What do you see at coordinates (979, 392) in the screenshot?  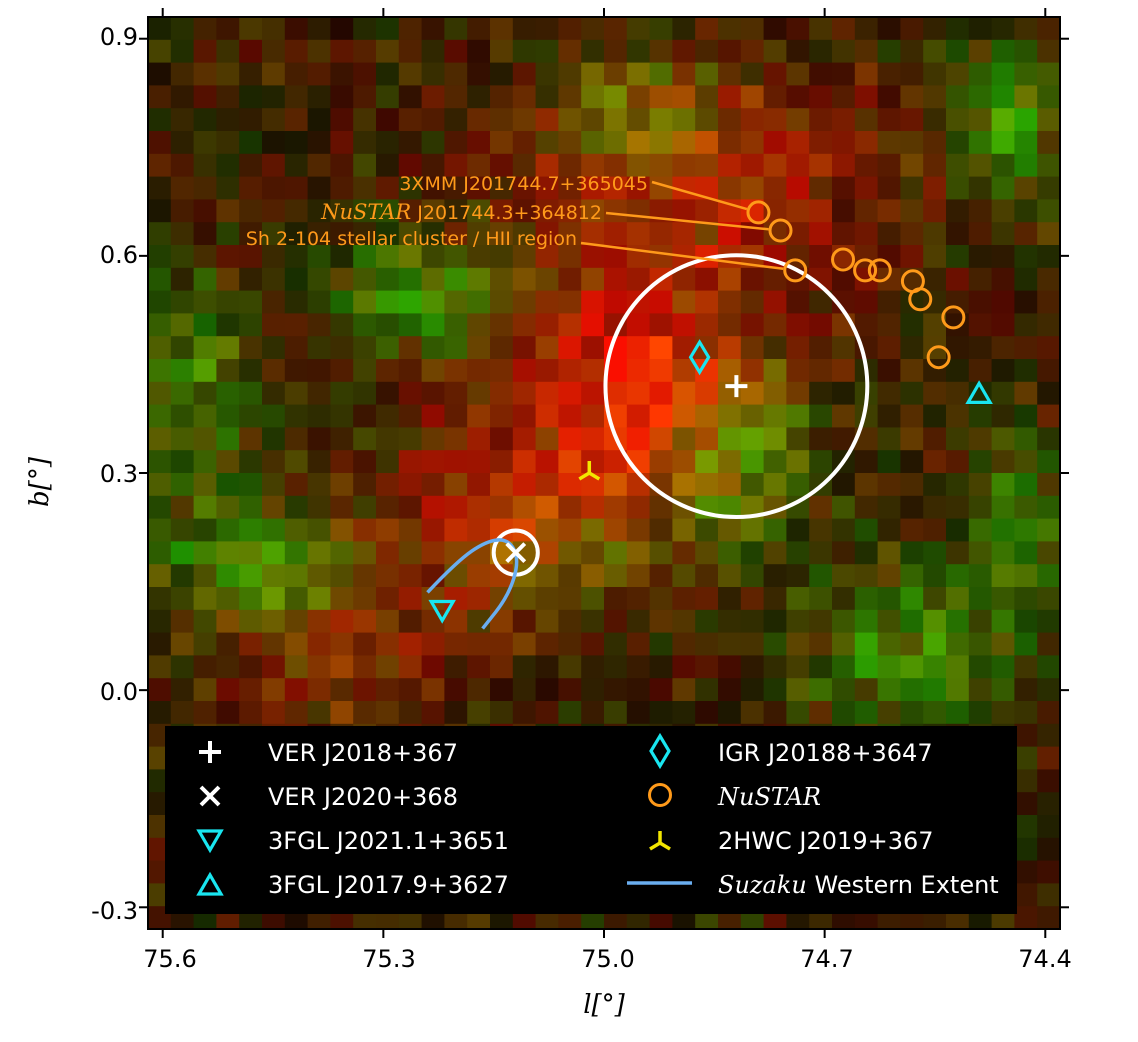 I see `point-triangle-up` at bounding box center [979, 392].